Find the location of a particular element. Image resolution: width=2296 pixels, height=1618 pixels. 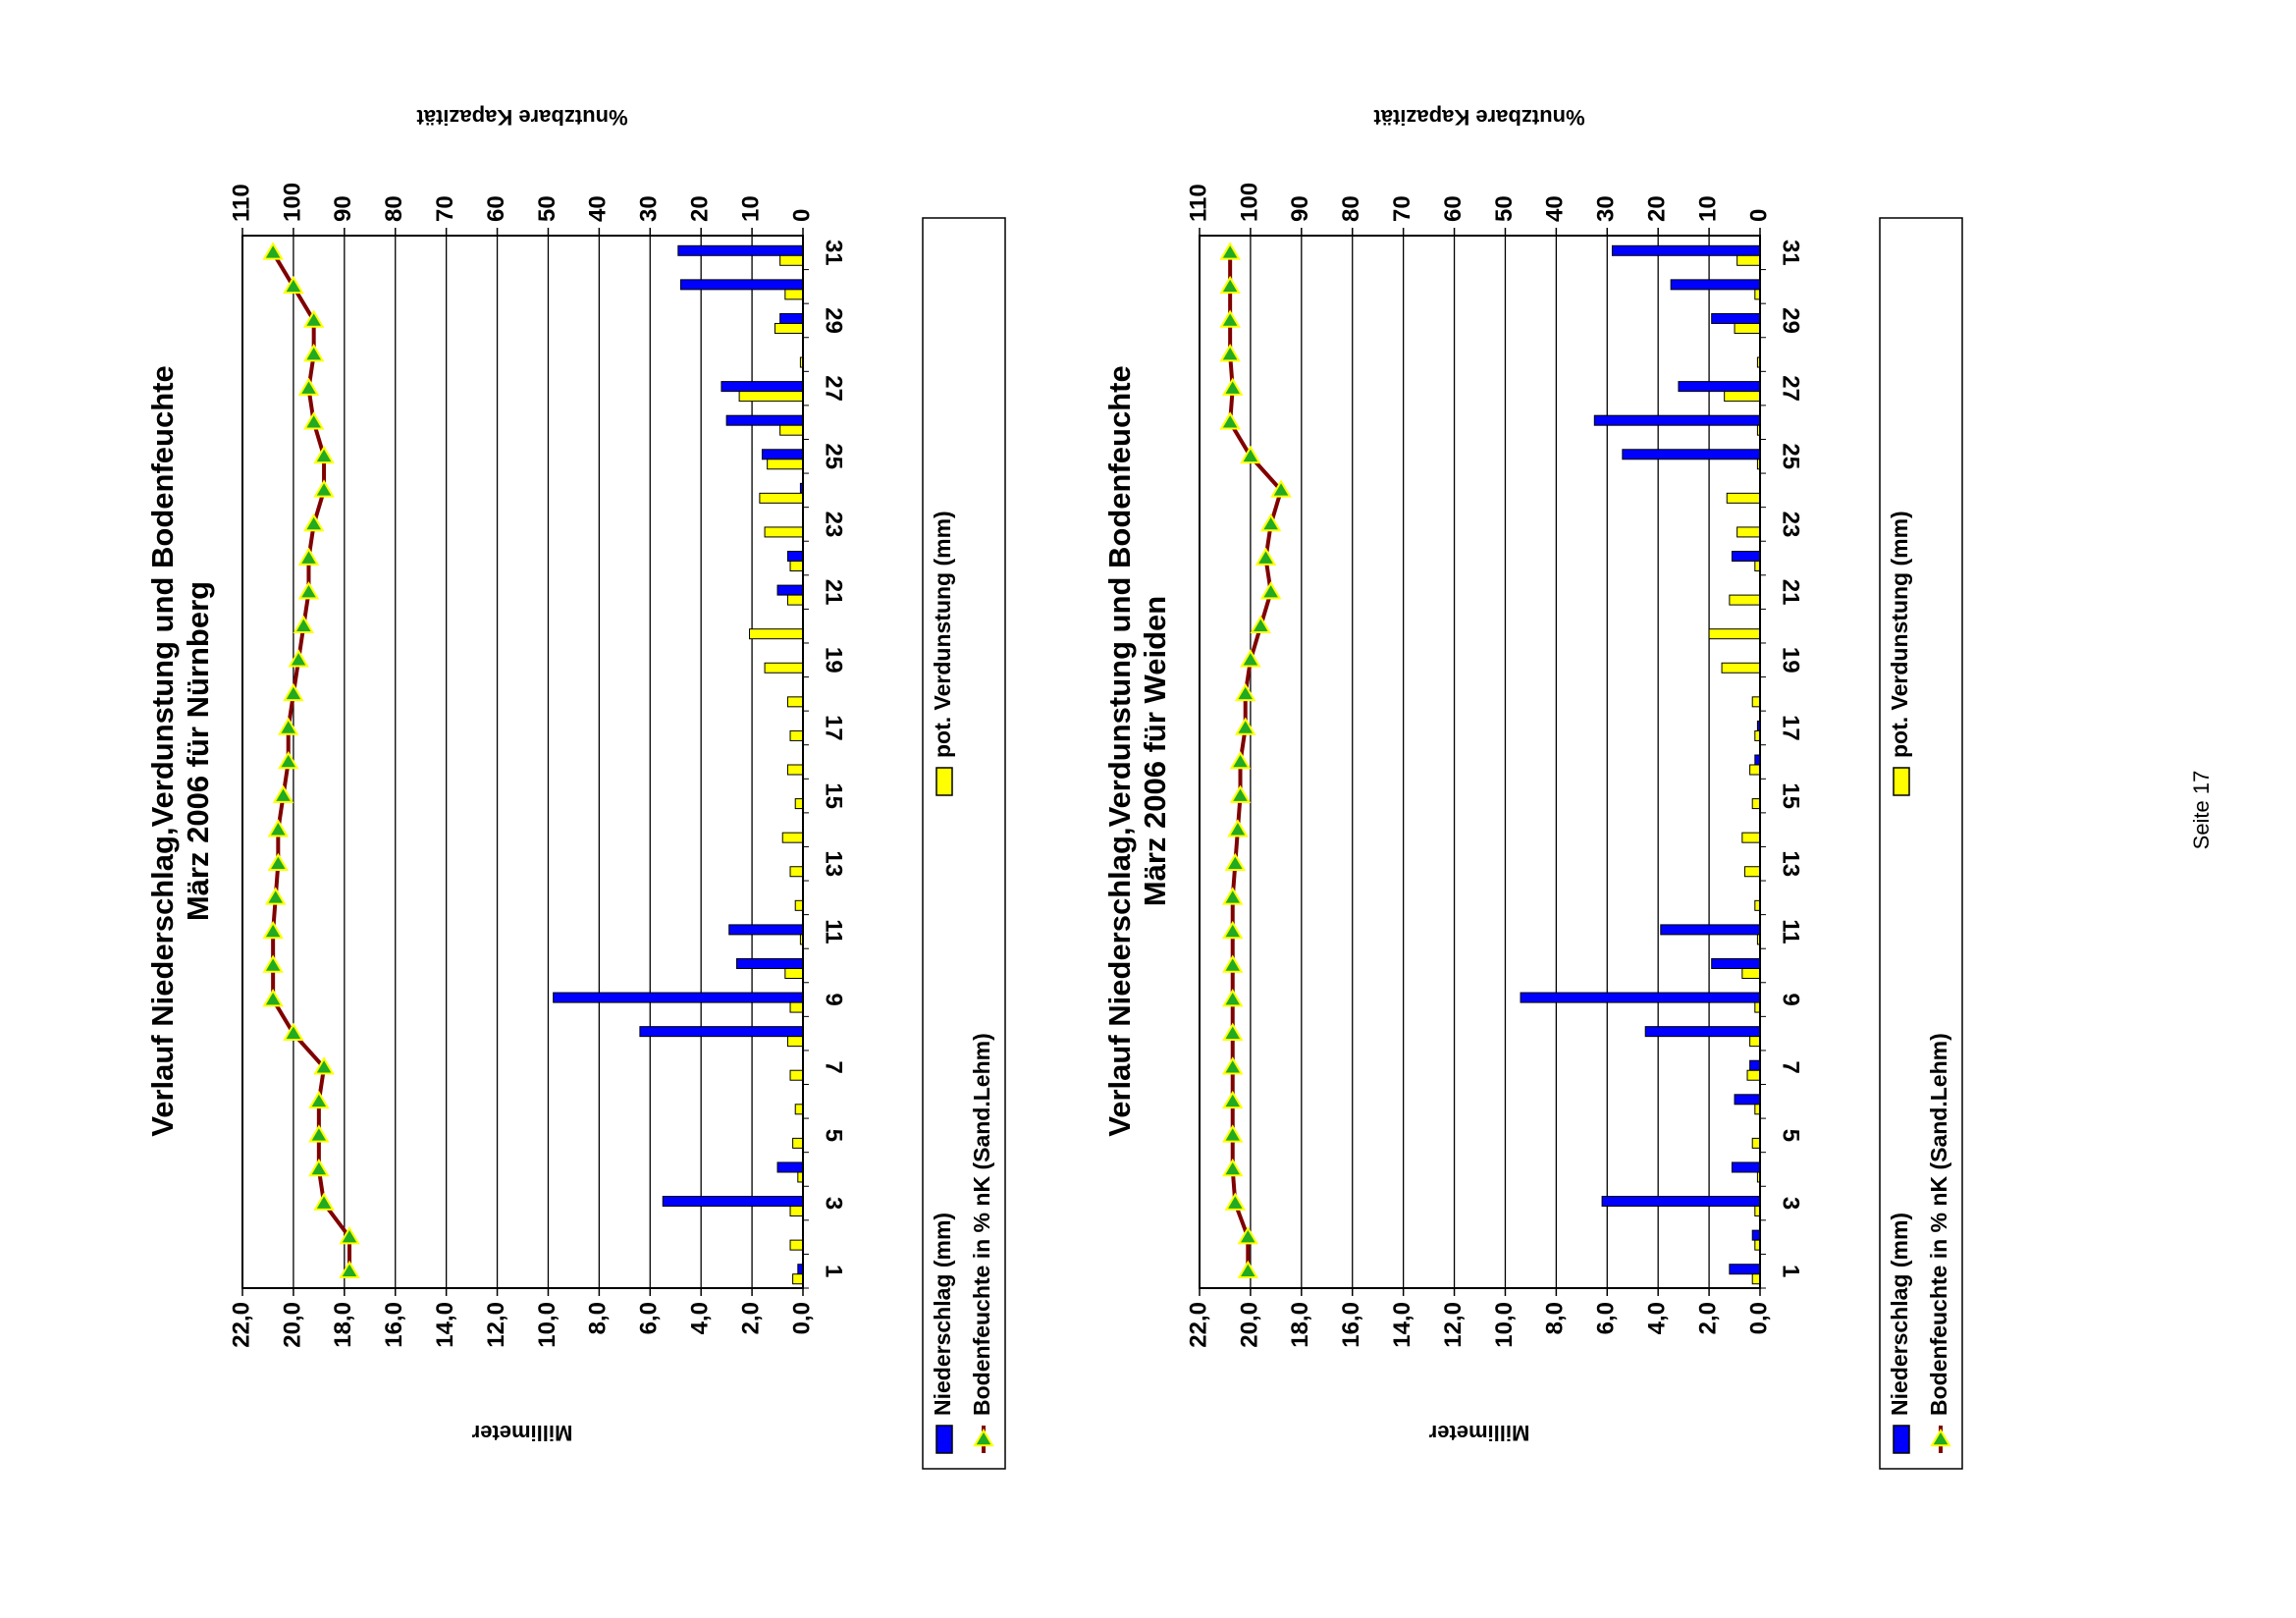

y-tick-label: 14,0 is located at coordinates (1402, 1325).